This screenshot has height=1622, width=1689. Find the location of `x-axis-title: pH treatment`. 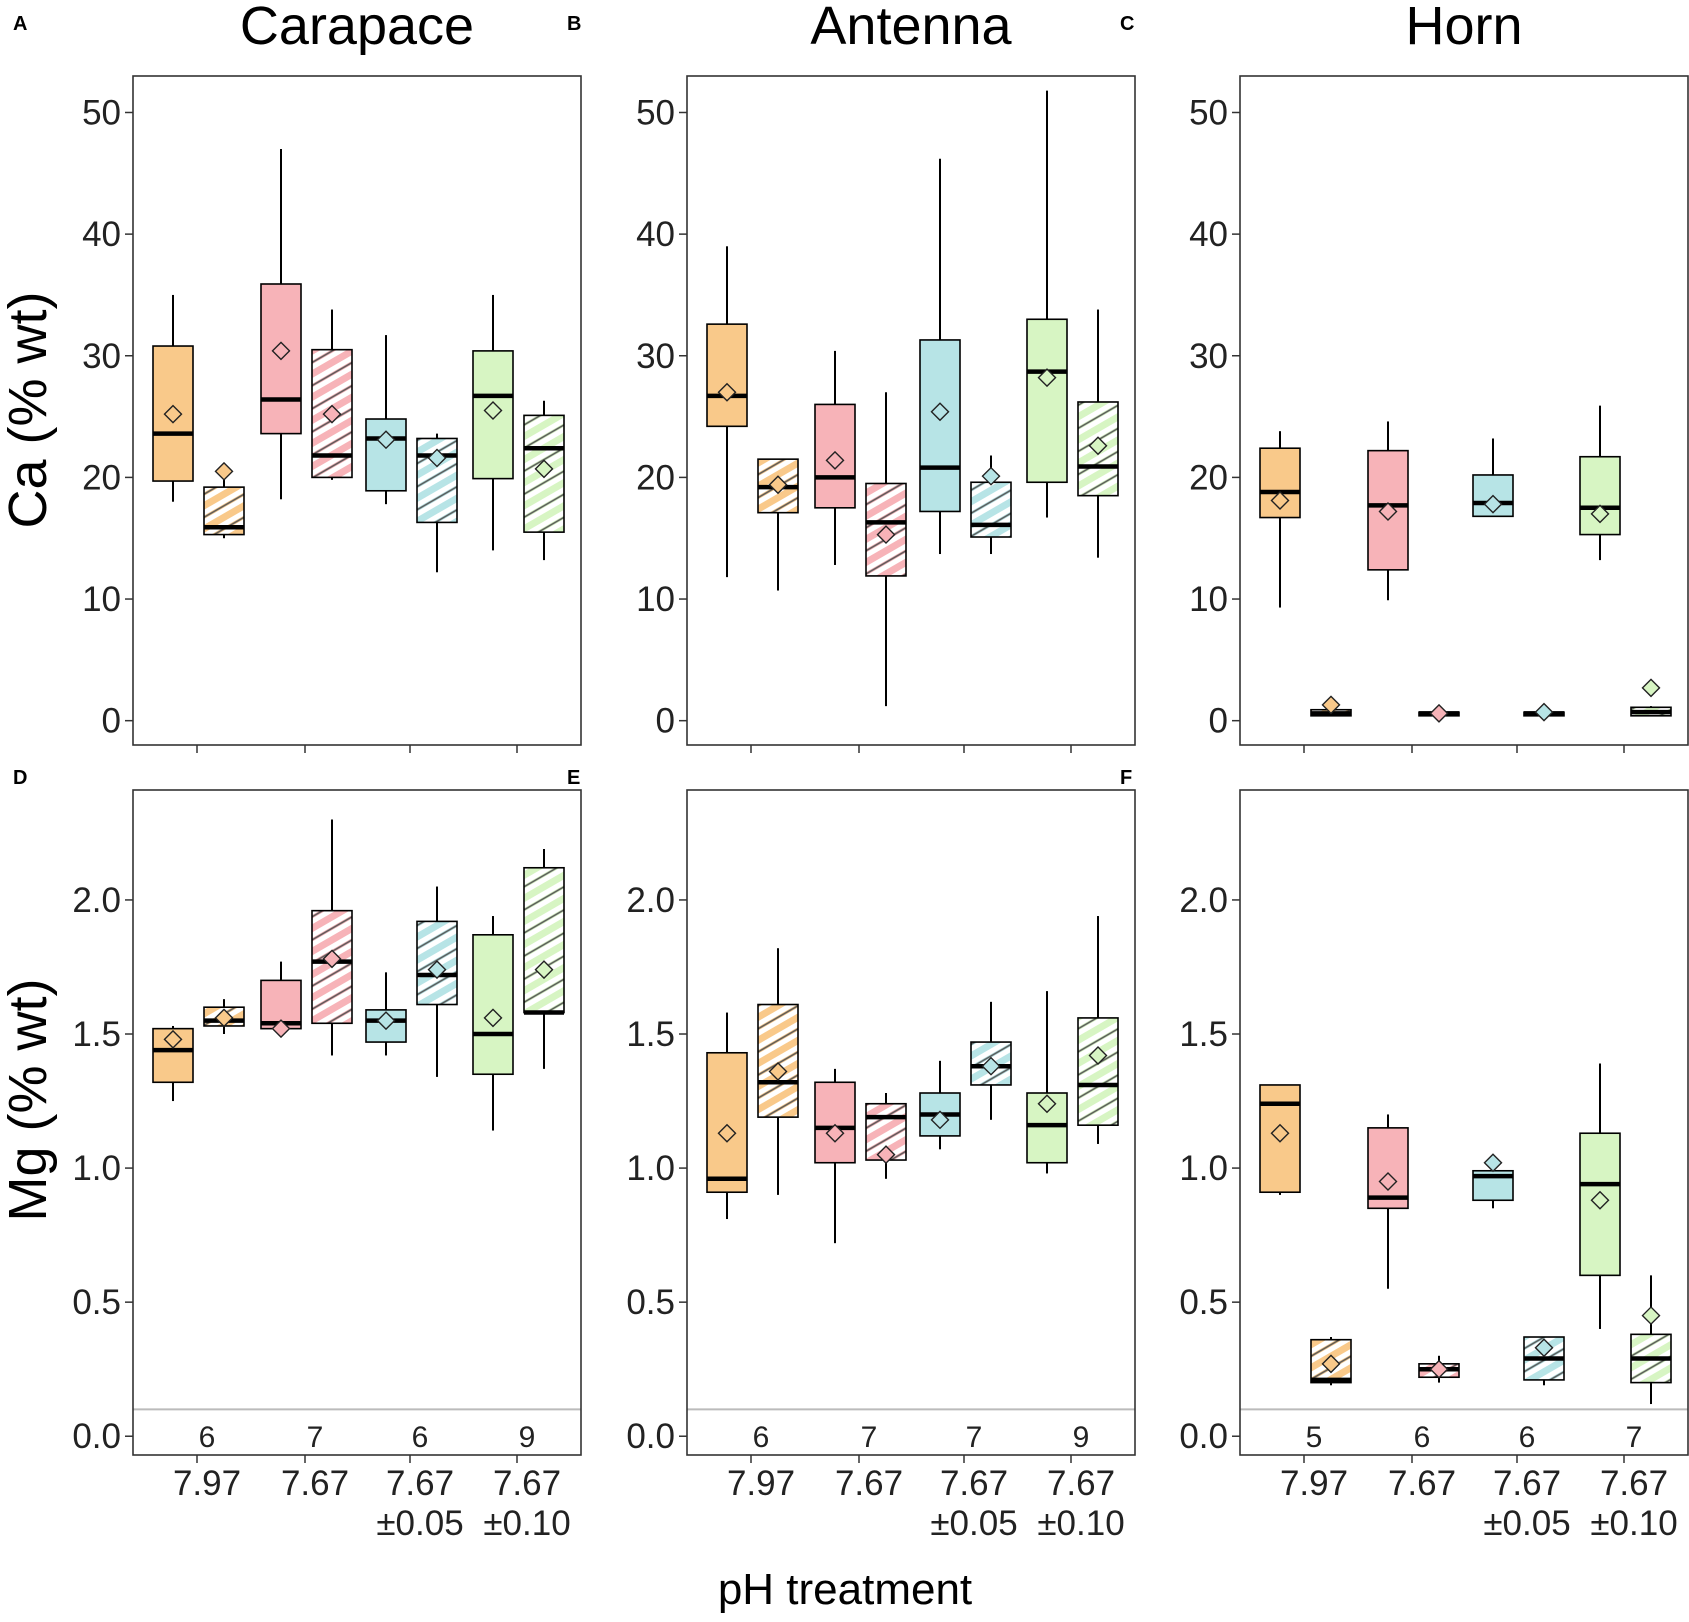

x-axis-title: pH treatment is located at coordinates (845, 1589).